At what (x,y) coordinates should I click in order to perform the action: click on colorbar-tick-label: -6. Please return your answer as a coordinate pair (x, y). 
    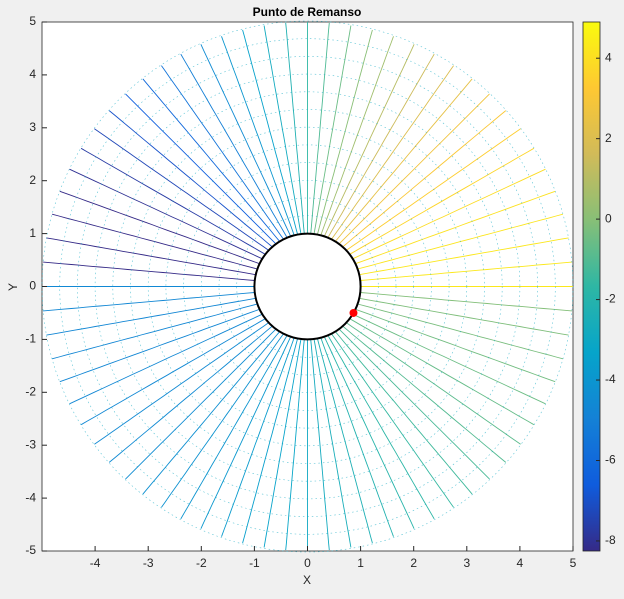
    Looking at the image, I should click on (610, 460).